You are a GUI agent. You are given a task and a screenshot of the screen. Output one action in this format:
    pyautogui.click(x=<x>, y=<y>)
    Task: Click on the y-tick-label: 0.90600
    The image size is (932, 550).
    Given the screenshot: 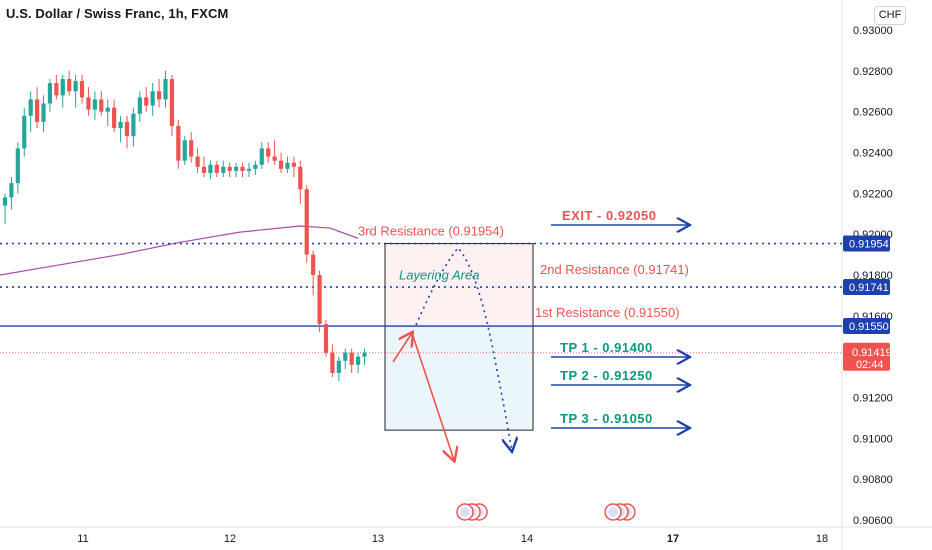 What is the action you would take?
    pyautogui.click(x=873, y=521)
    